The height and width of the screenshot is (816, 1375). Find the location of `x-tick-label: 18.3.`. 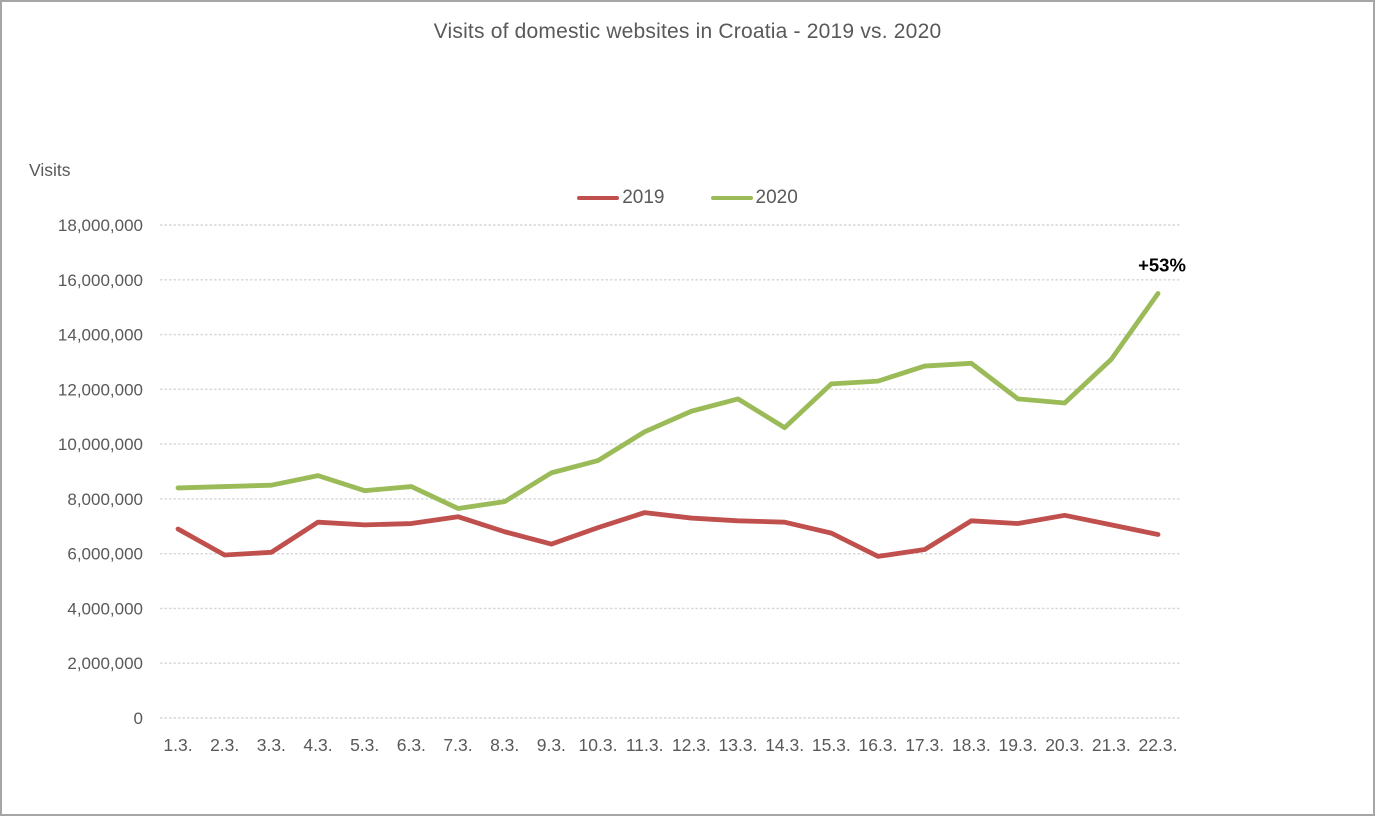

x-tick-label: 18.3. is located at coordinates (971, 745).